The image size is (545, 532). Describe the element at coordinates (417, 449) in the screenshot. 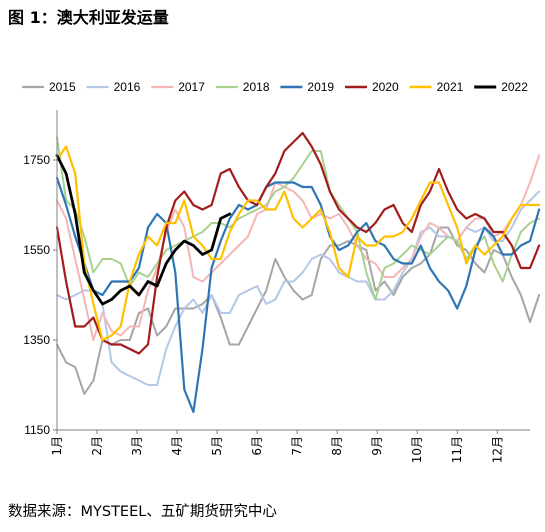

I see `x-tick-label: 10月` at that location.